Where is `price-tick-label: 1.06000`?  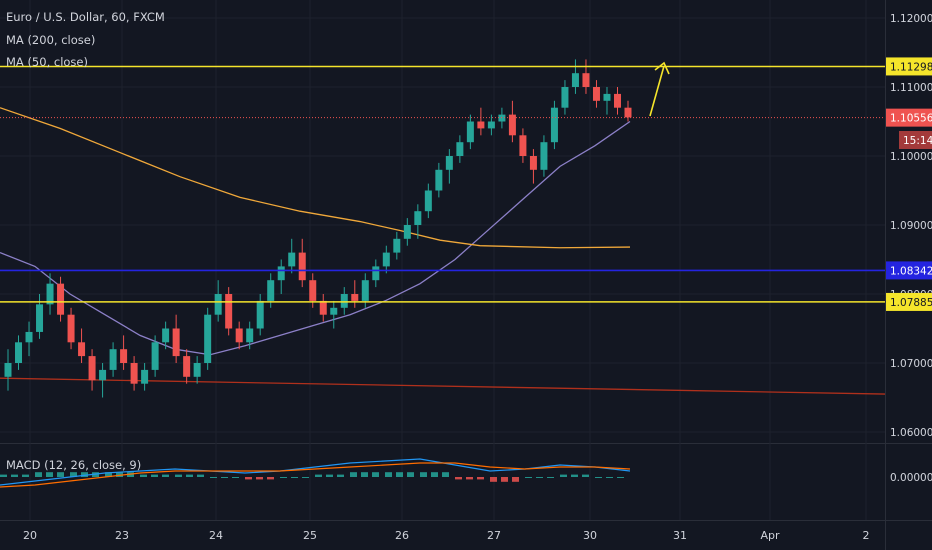 price-tick-label: 1.06000 is located at coordinates (911, 433).